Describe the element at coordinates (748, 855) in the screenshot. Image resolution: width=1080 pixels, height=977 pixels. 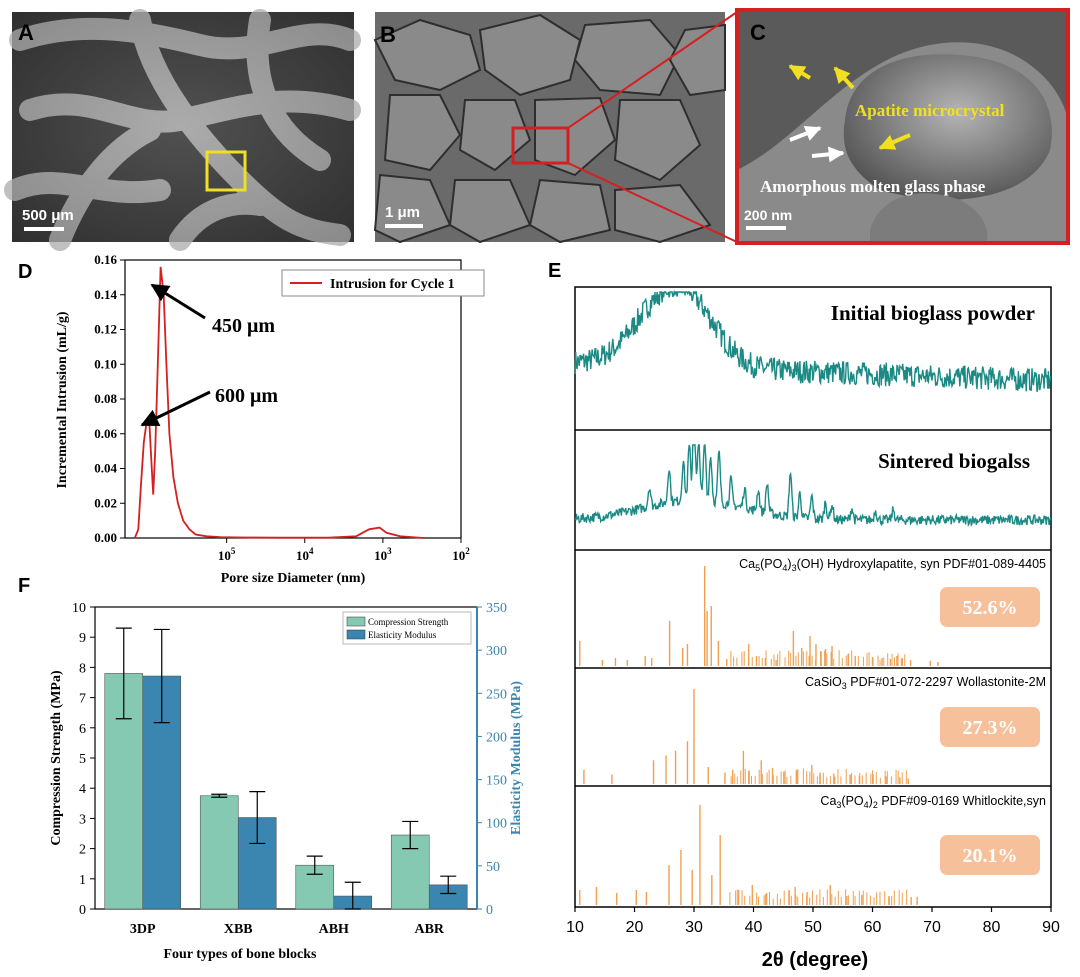
I see `sticks-whitlockite` at that location.